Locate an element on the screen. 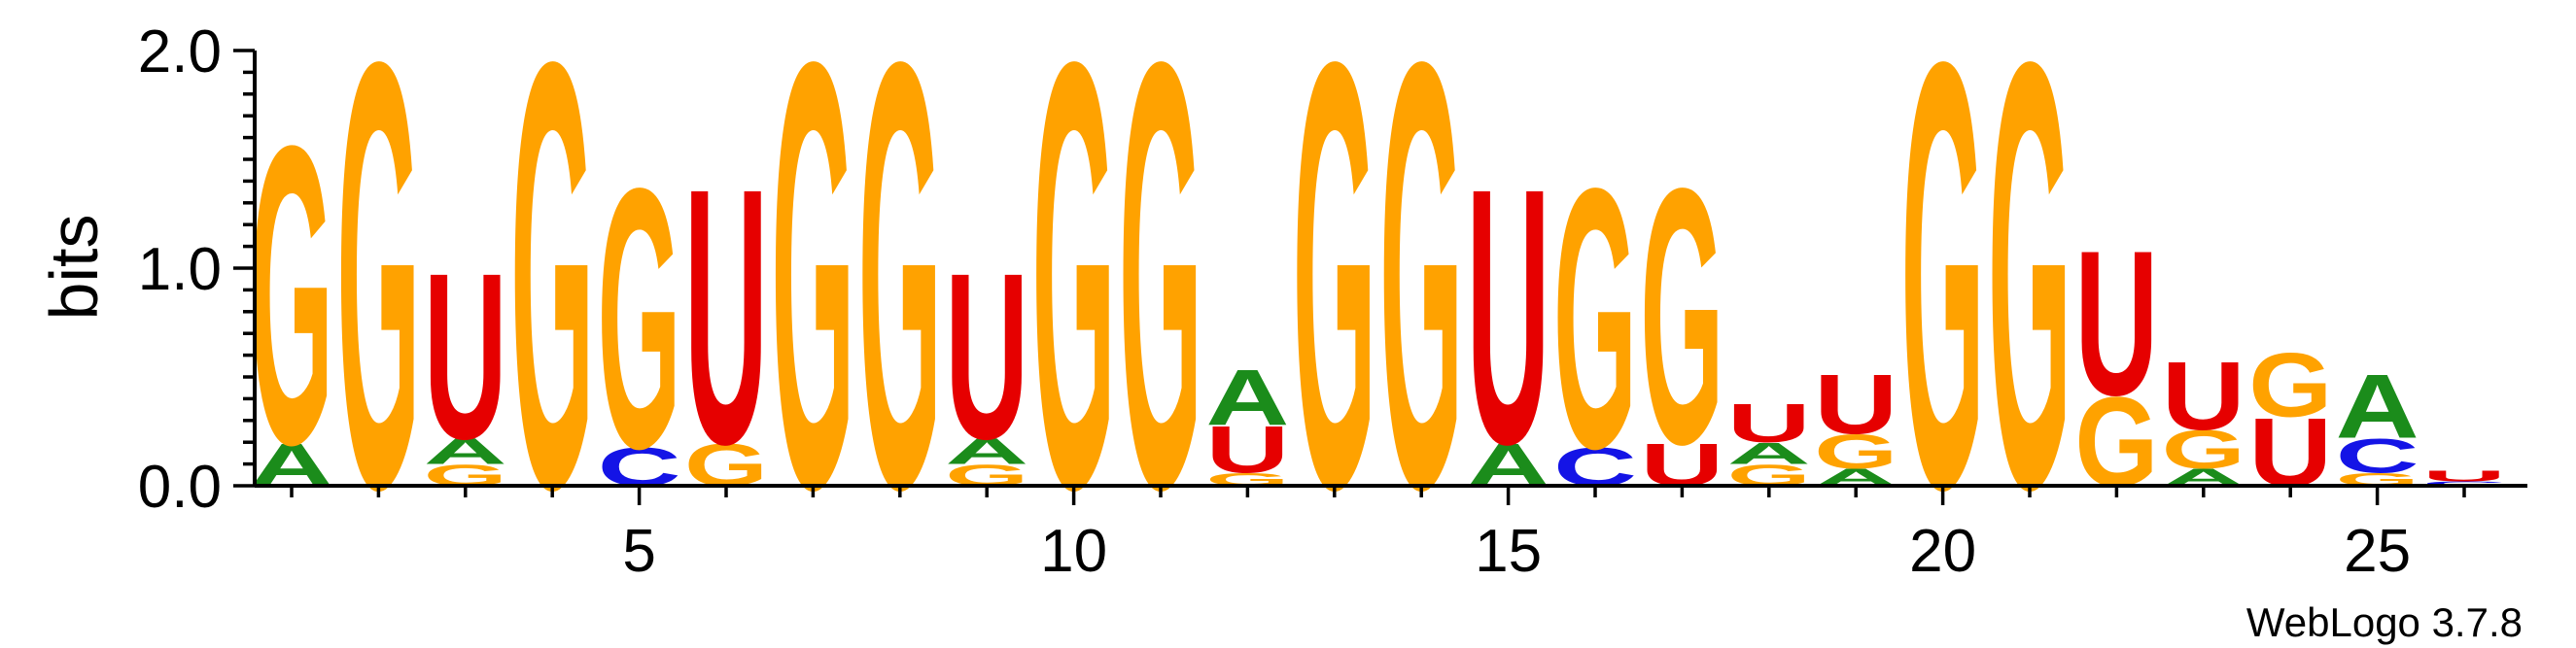 This screenshot has width=2576, height=648. y-axis-label: bits is located at coordinates (74, 268).